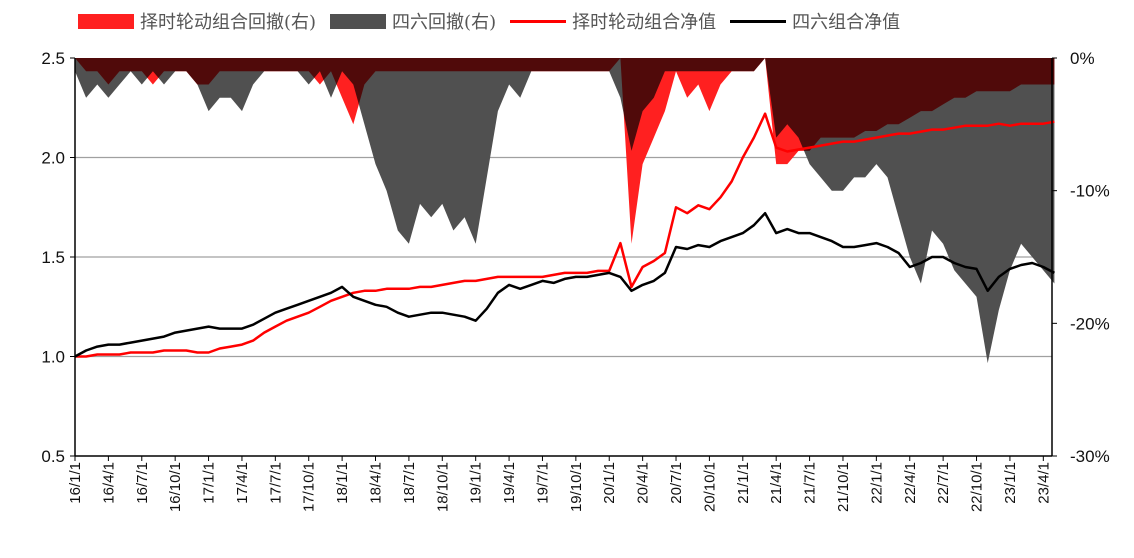  What do you see at coordinates (644, 22) in the screenshot?
I see `legend-label: 择时轮动组合净值` at bounding box center [644, 22].